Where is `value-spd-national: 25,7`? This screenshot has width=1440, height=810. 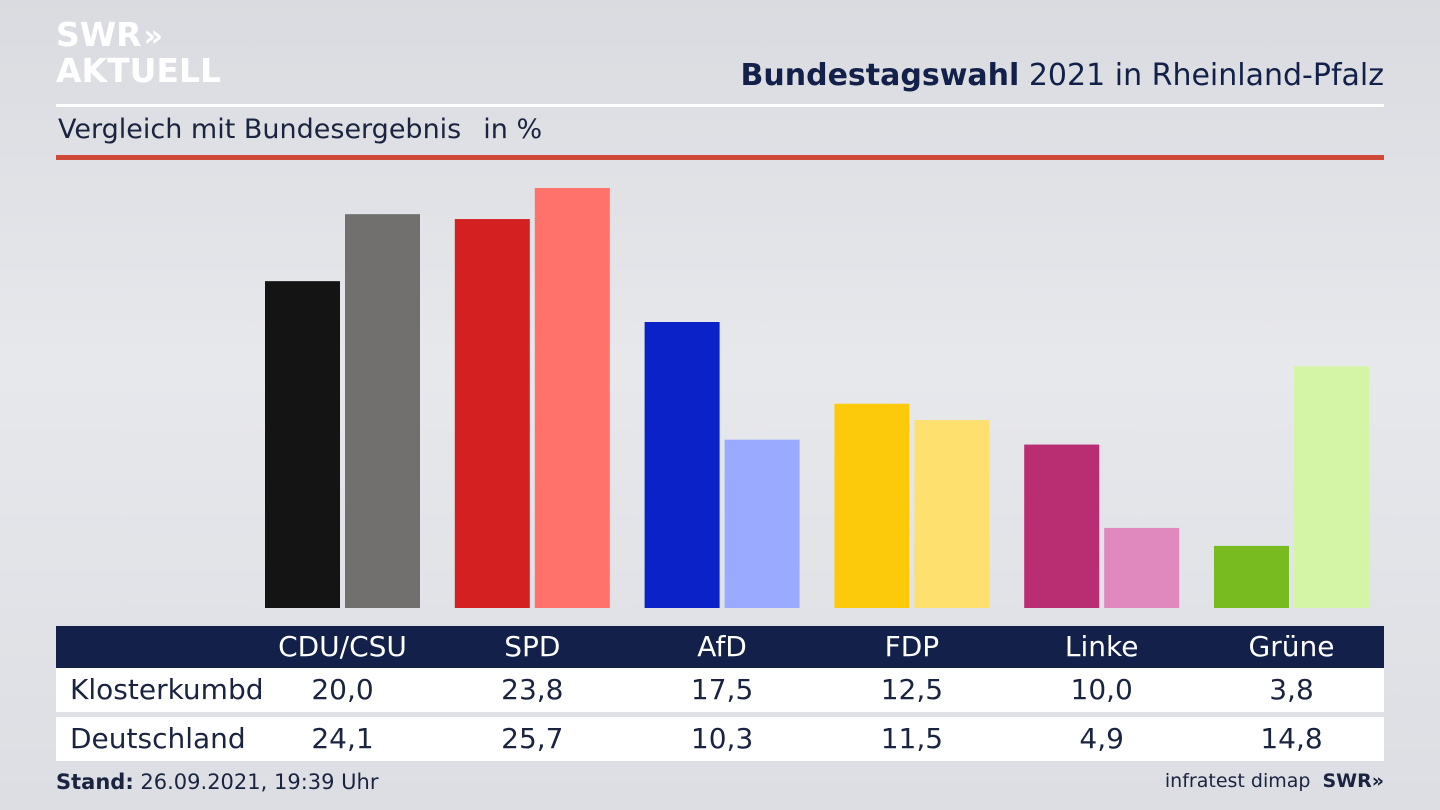 value-spd-national: 25,7 is located at coordinates (532, 738).